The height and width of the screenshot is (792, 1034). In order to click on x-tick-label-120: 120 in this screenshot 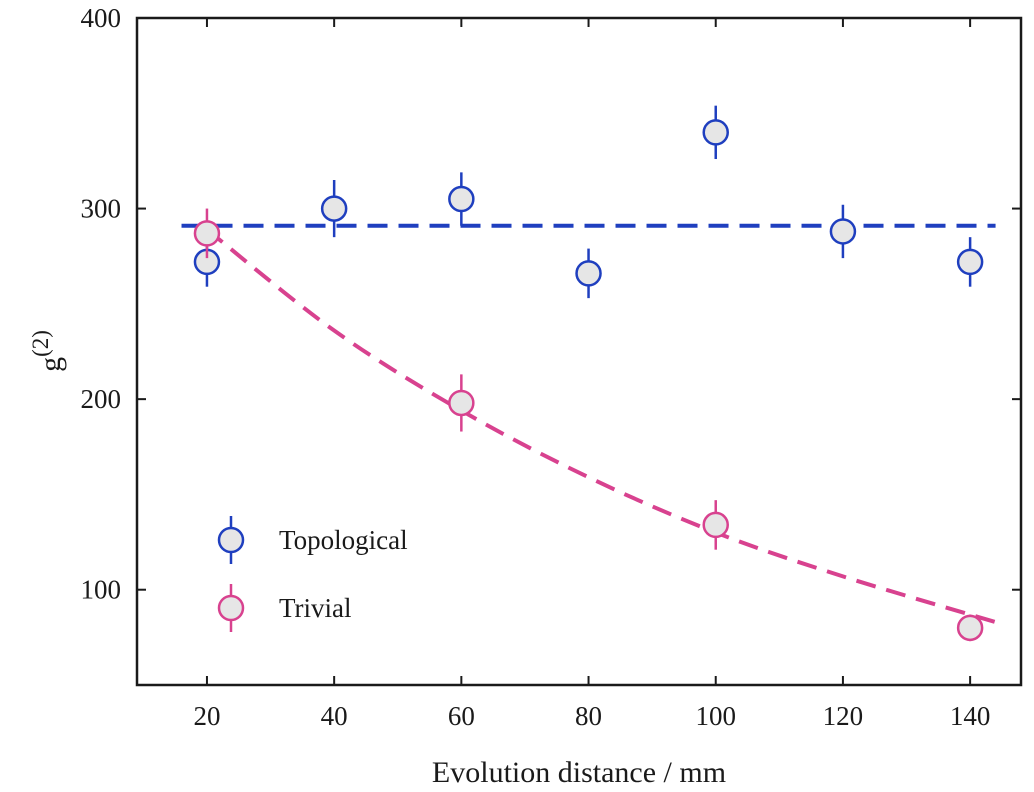, I will do `click(843, 716)`.